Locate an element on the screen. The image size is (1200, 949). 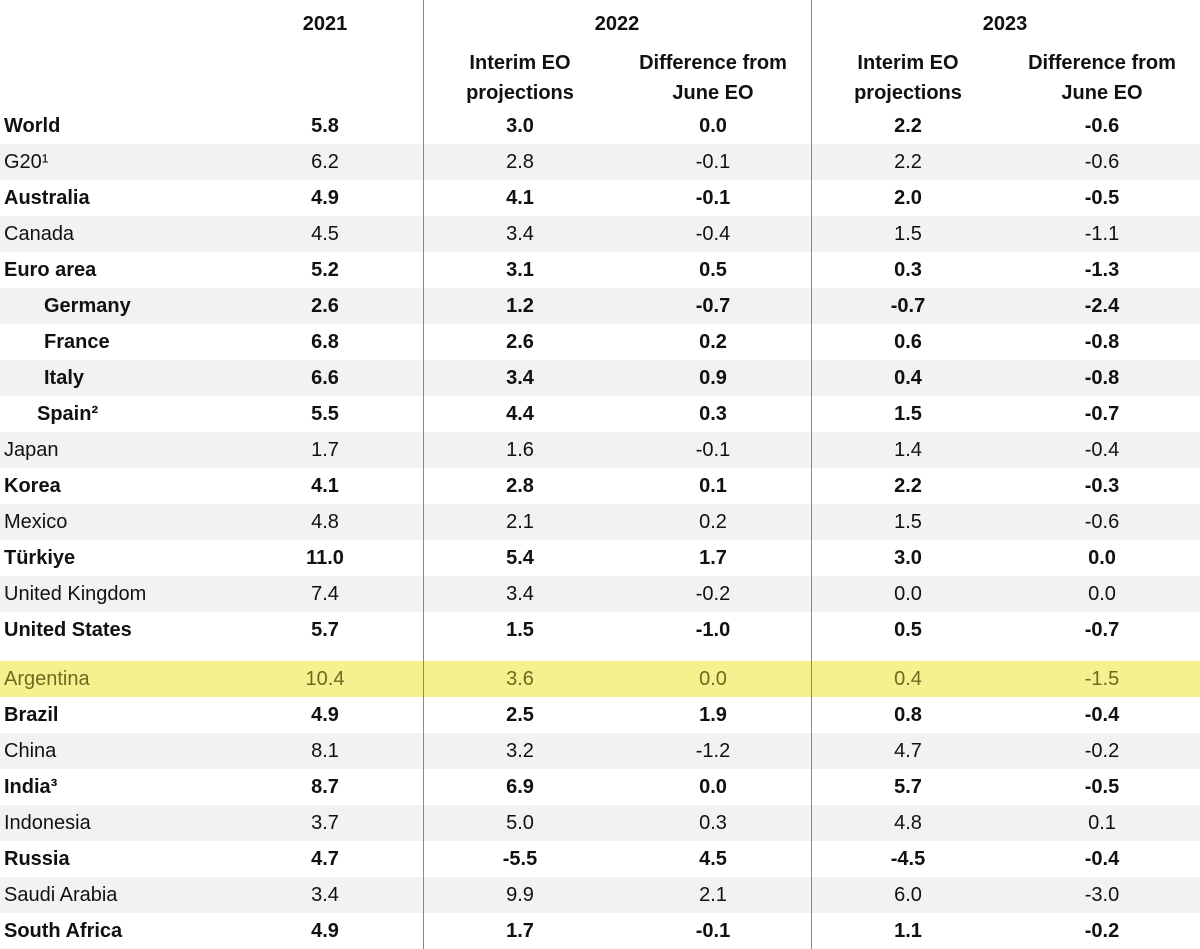
row-label: Australia is located at coordinates (47, 198).